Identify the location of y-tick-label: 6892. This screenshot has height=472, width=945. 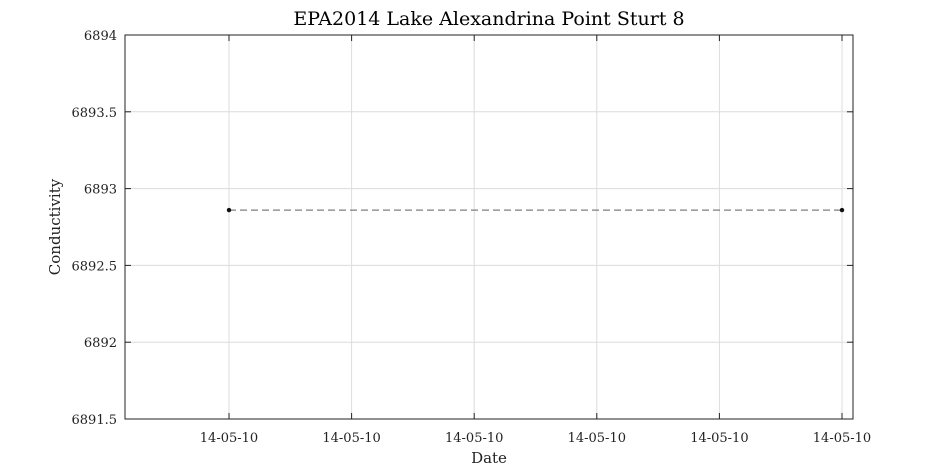
(100, 343).